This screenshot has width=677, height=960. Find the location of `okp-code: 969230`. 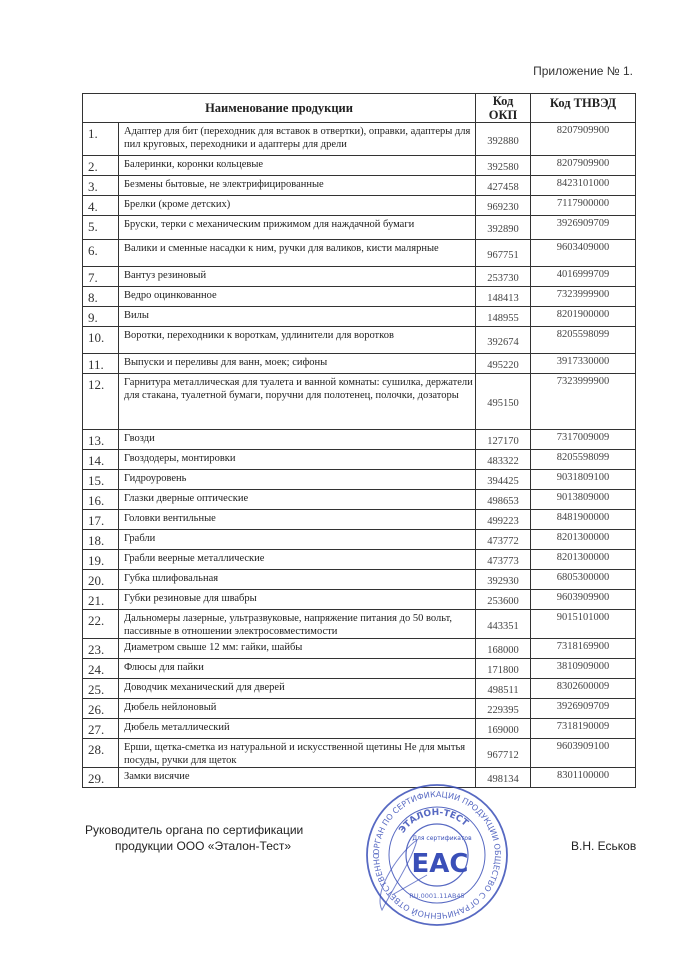

okp-code: 969230 is located at coordinates (503, 205).